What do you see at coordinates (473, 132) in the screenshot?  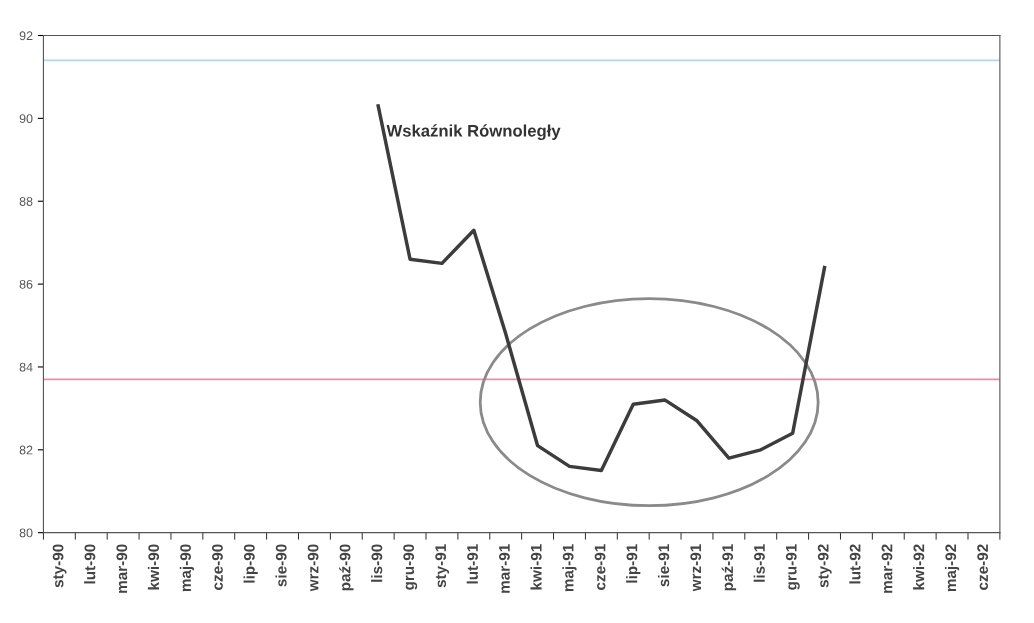 I see `series-label: Wskaźnik Równoległy` at bounding box center [473, 132].